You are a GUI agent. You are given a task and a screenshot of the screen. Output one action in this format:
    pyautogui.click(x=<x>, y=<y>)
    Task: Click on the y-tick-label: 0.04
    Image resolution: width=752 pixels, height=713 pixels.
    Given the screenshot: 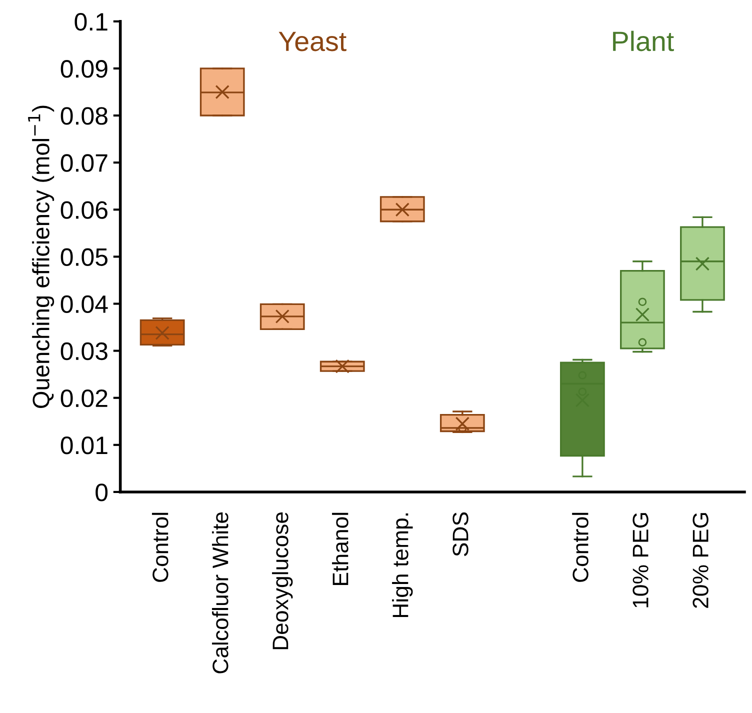 What is the action you would take?
    pyautogui.click(x=84, y=304)
    